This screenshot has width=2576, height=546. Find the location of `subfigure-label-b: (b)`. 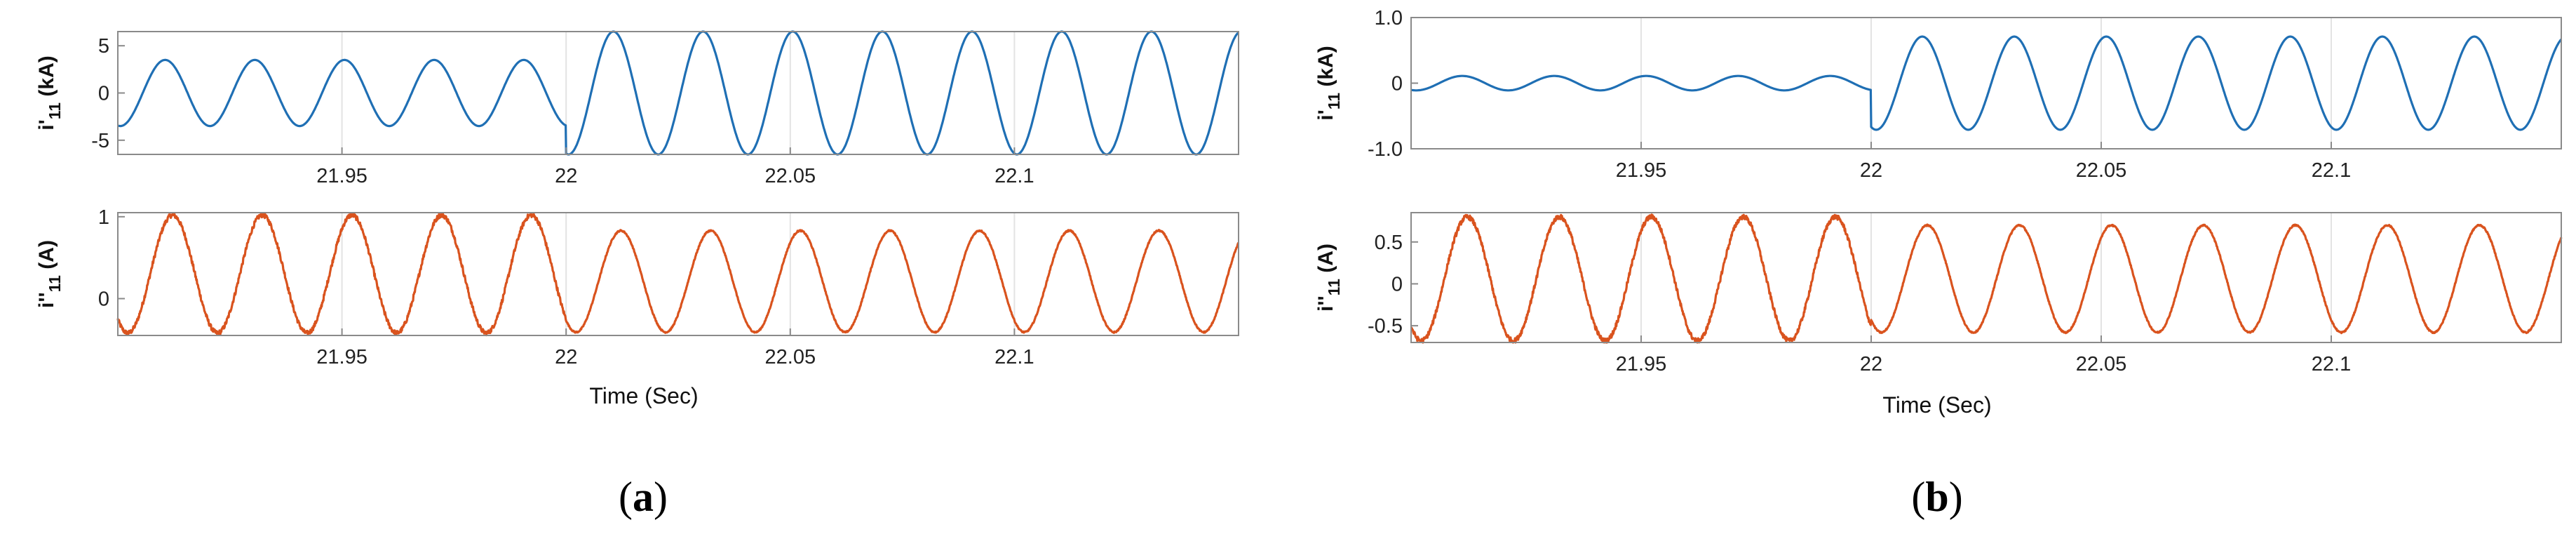

subfigure-label-b: (b) is located at coordinates (1936, 497).